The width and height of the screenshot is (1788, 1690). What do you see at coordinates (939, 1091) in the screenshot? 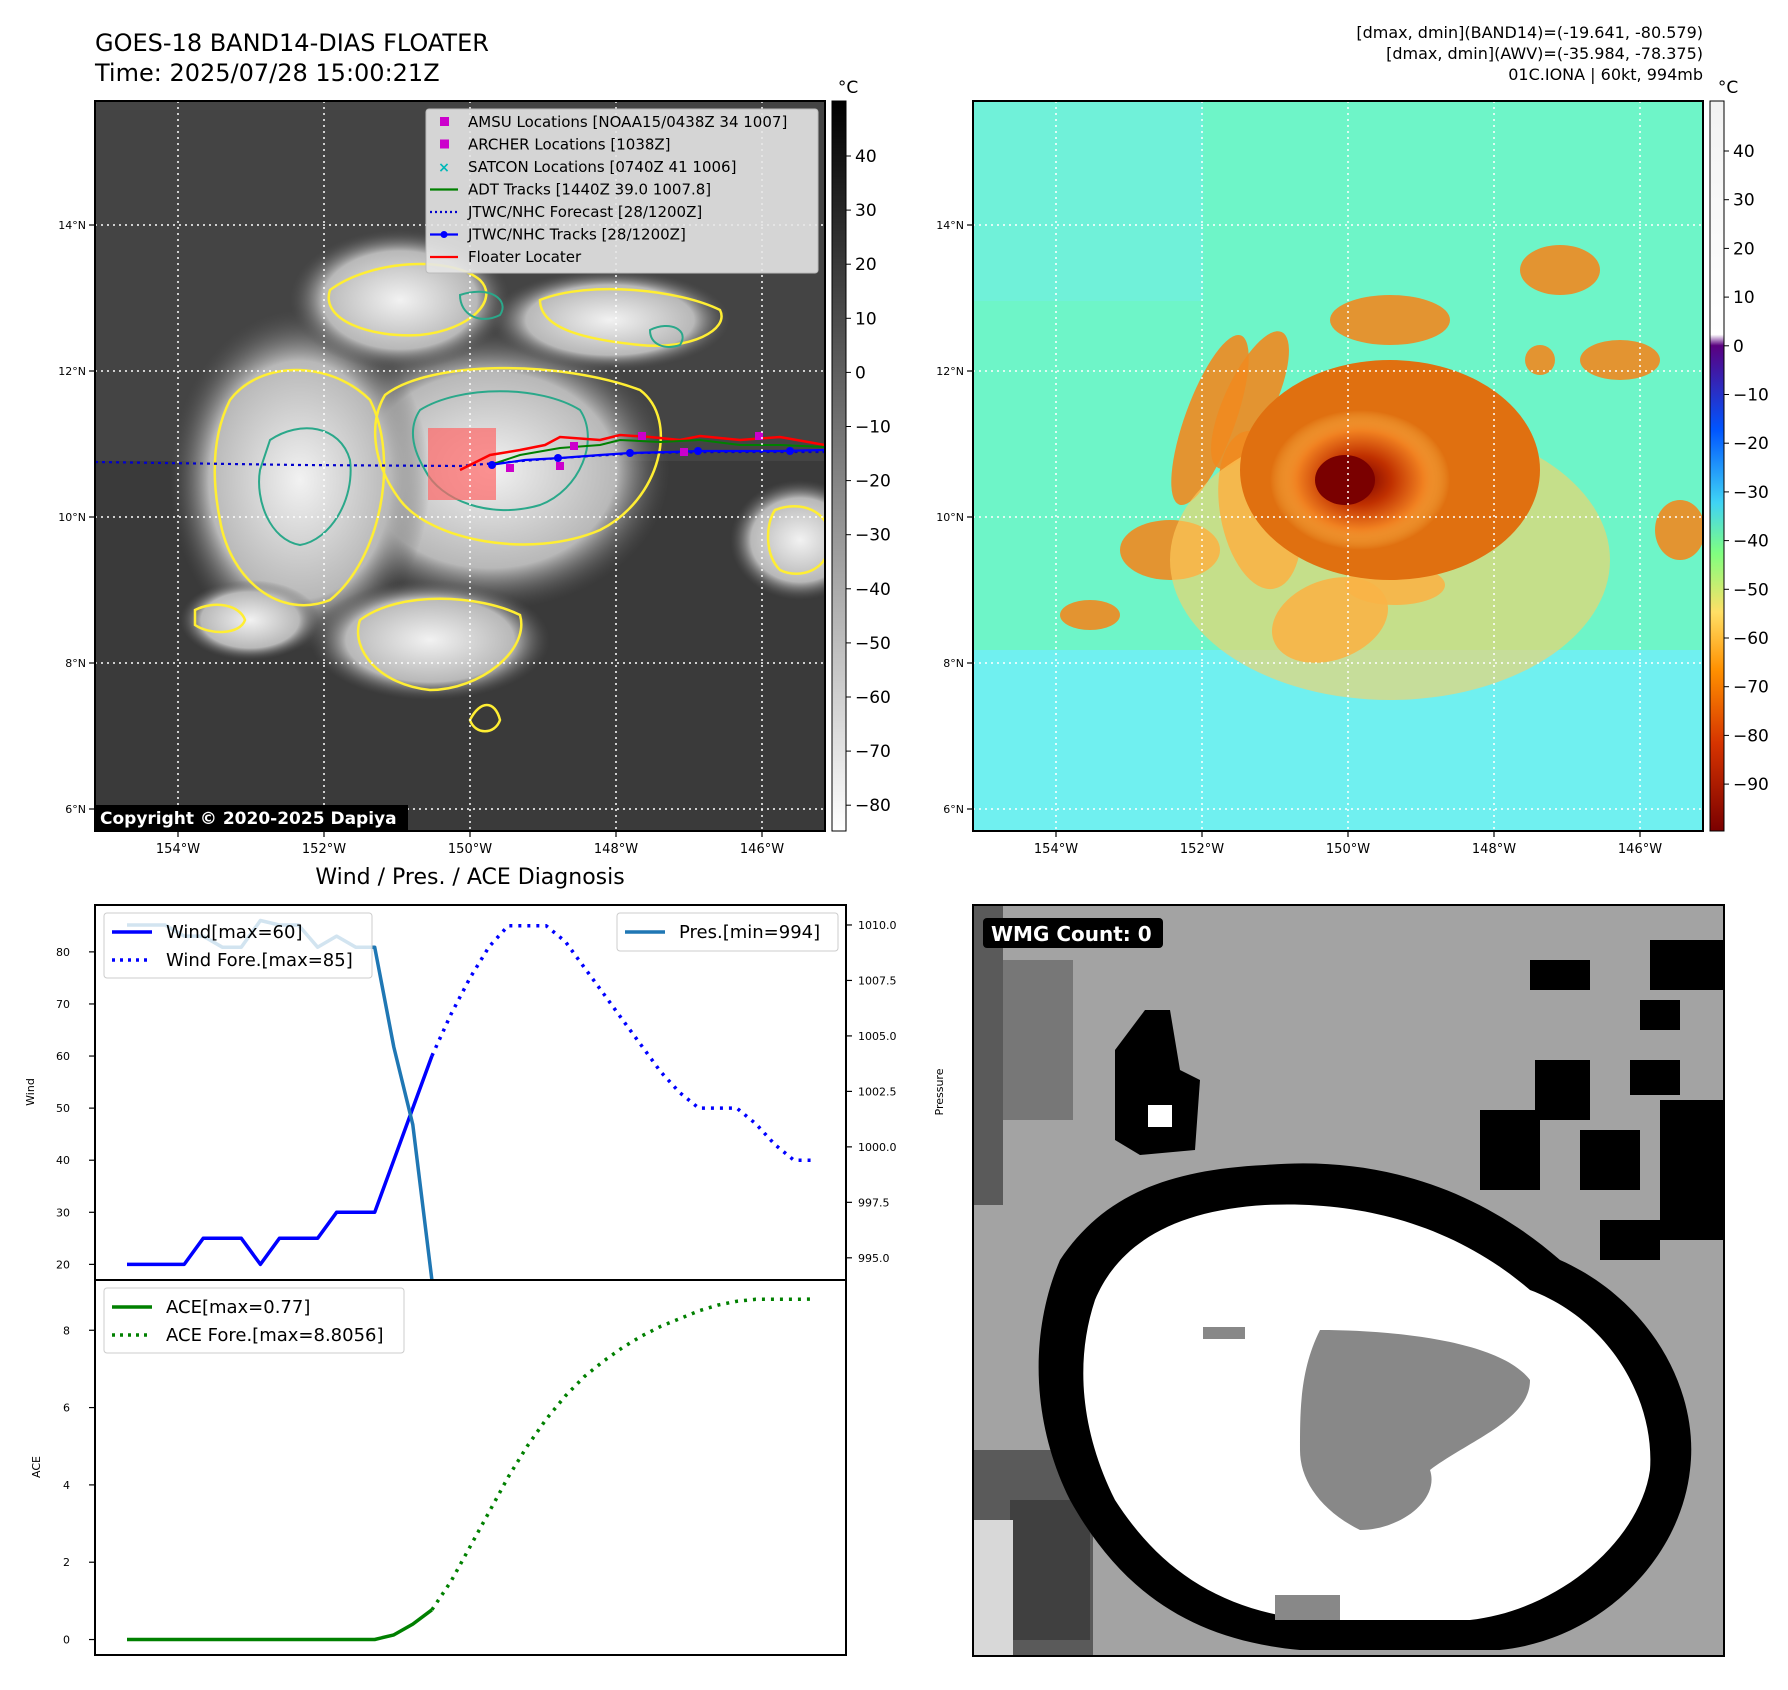
I see `pressure-axis-label: Pressure` at bounding box center [939, 1091].